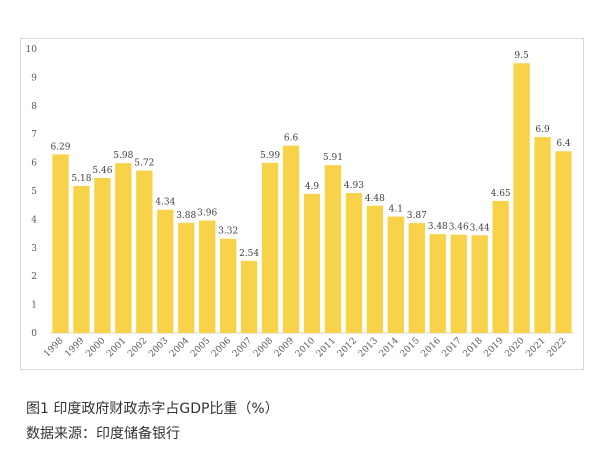  What do you see at coordinates (431, 347) in the screenshot?
I see `x-tick-label: 2016` at bounding box center [431, 347].